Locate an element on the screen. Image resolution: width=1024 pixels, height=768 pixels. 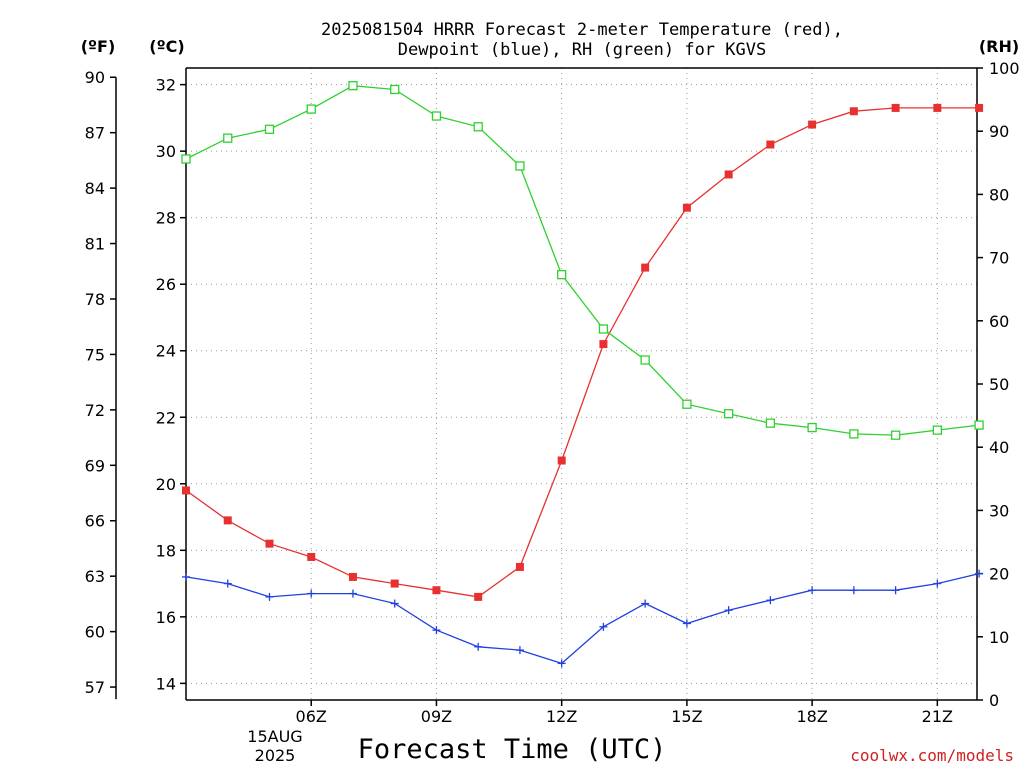
celsius-tick-label: 16 is located at coordinates (166, 617).